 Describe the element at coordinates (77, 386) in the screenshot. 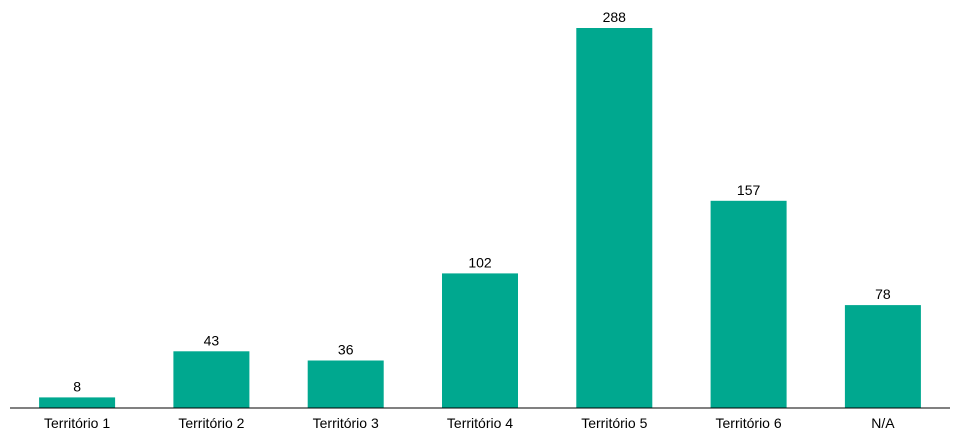

I see `value-label-1: 8` at that location.